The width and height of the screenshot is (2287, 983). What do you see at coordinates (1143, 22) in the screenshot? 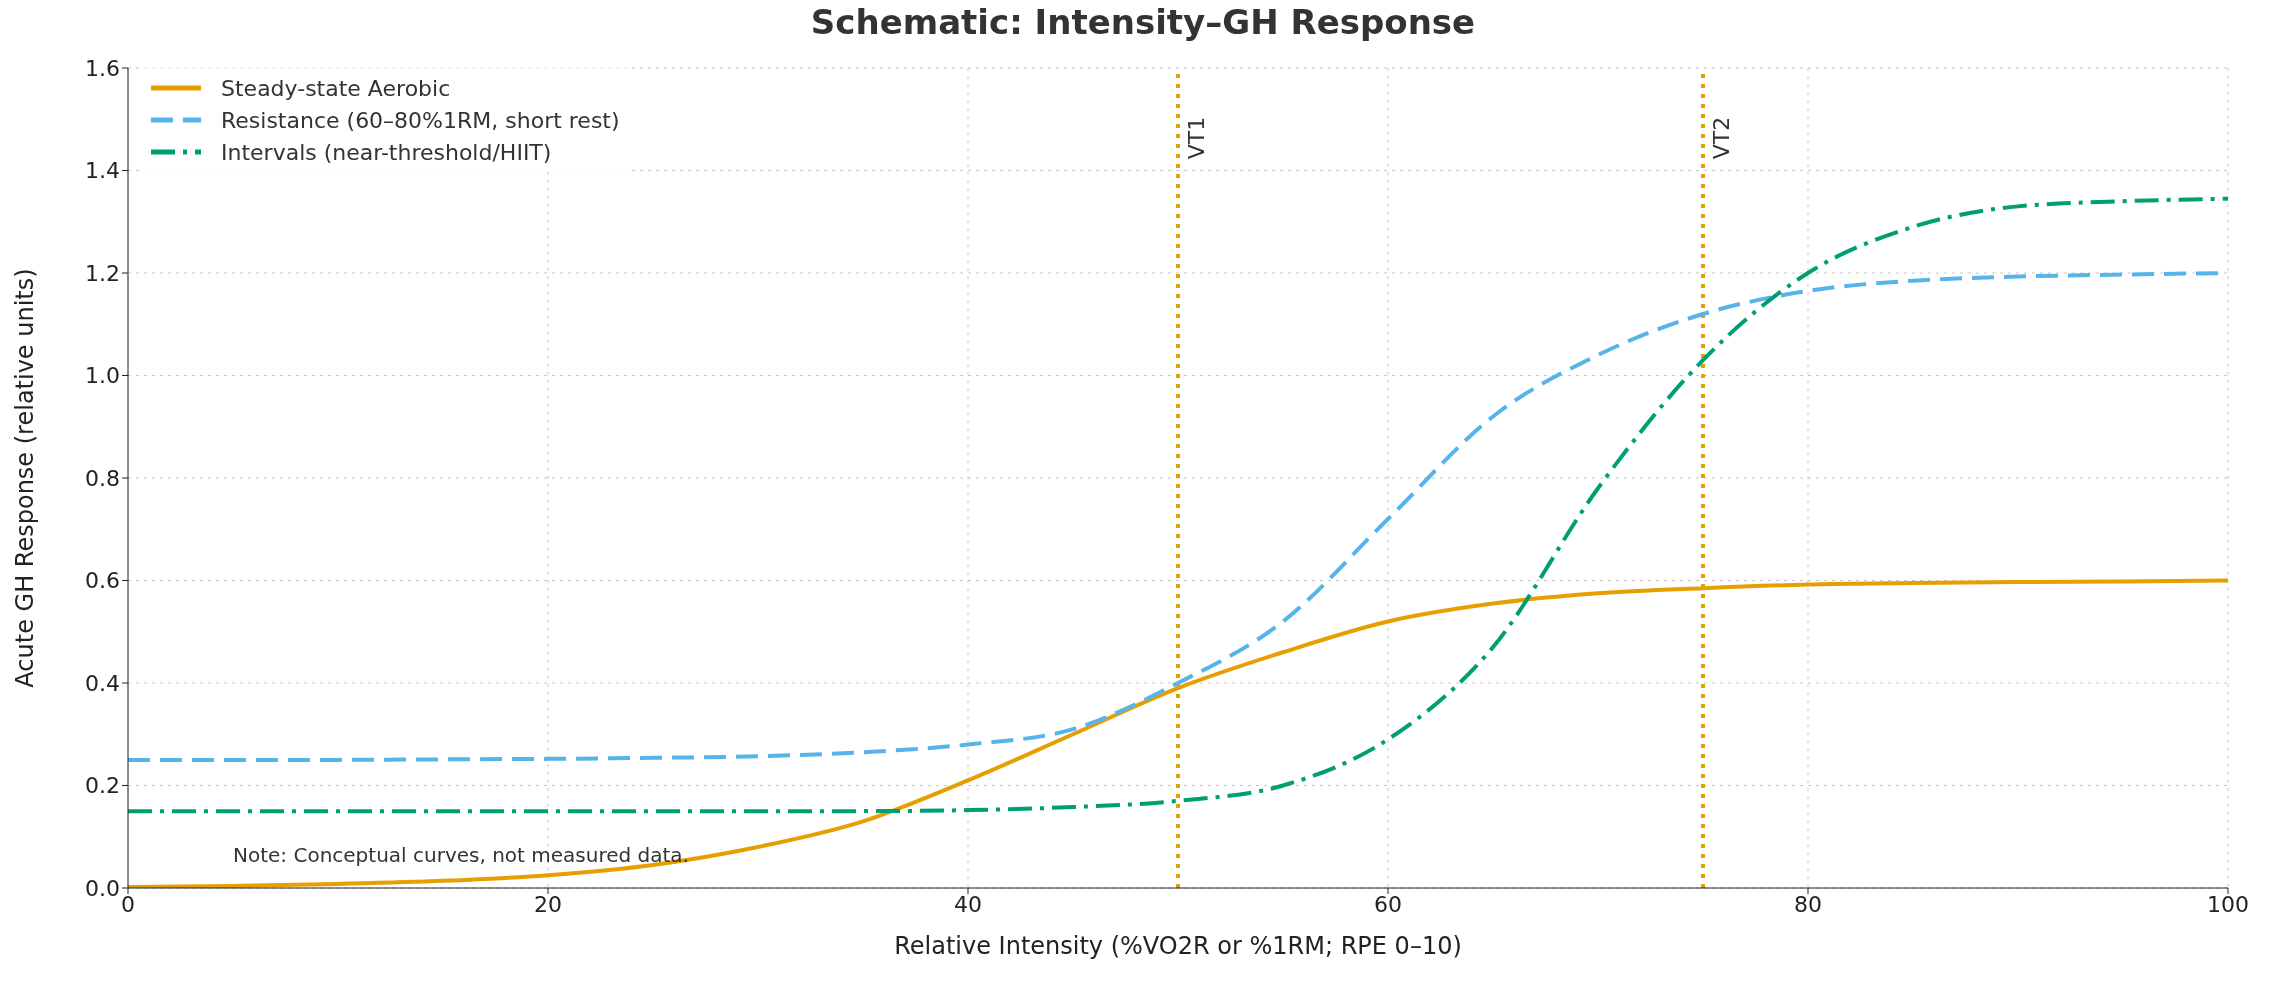
I see `chart-title: Schematic: Intensity–GH Response` at bounding box center [1143, 22].